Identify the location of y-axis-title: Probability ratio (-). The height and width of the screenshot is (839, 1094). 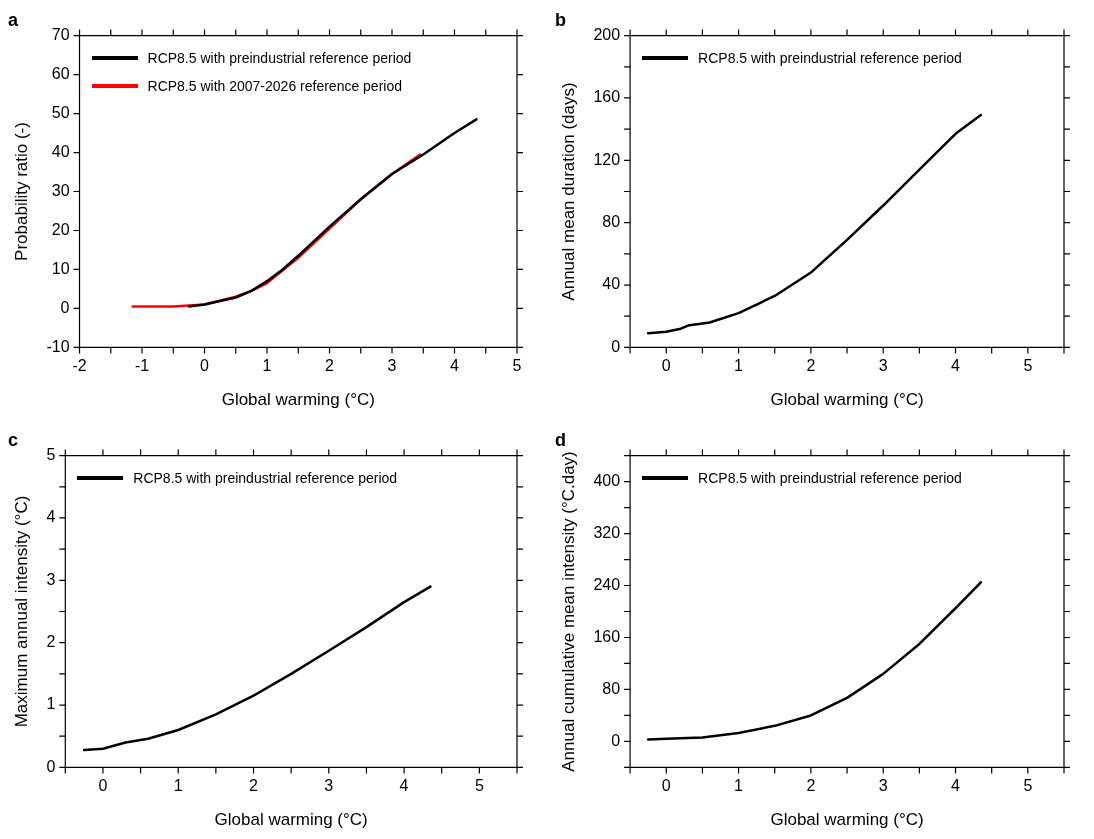
(21, 191).